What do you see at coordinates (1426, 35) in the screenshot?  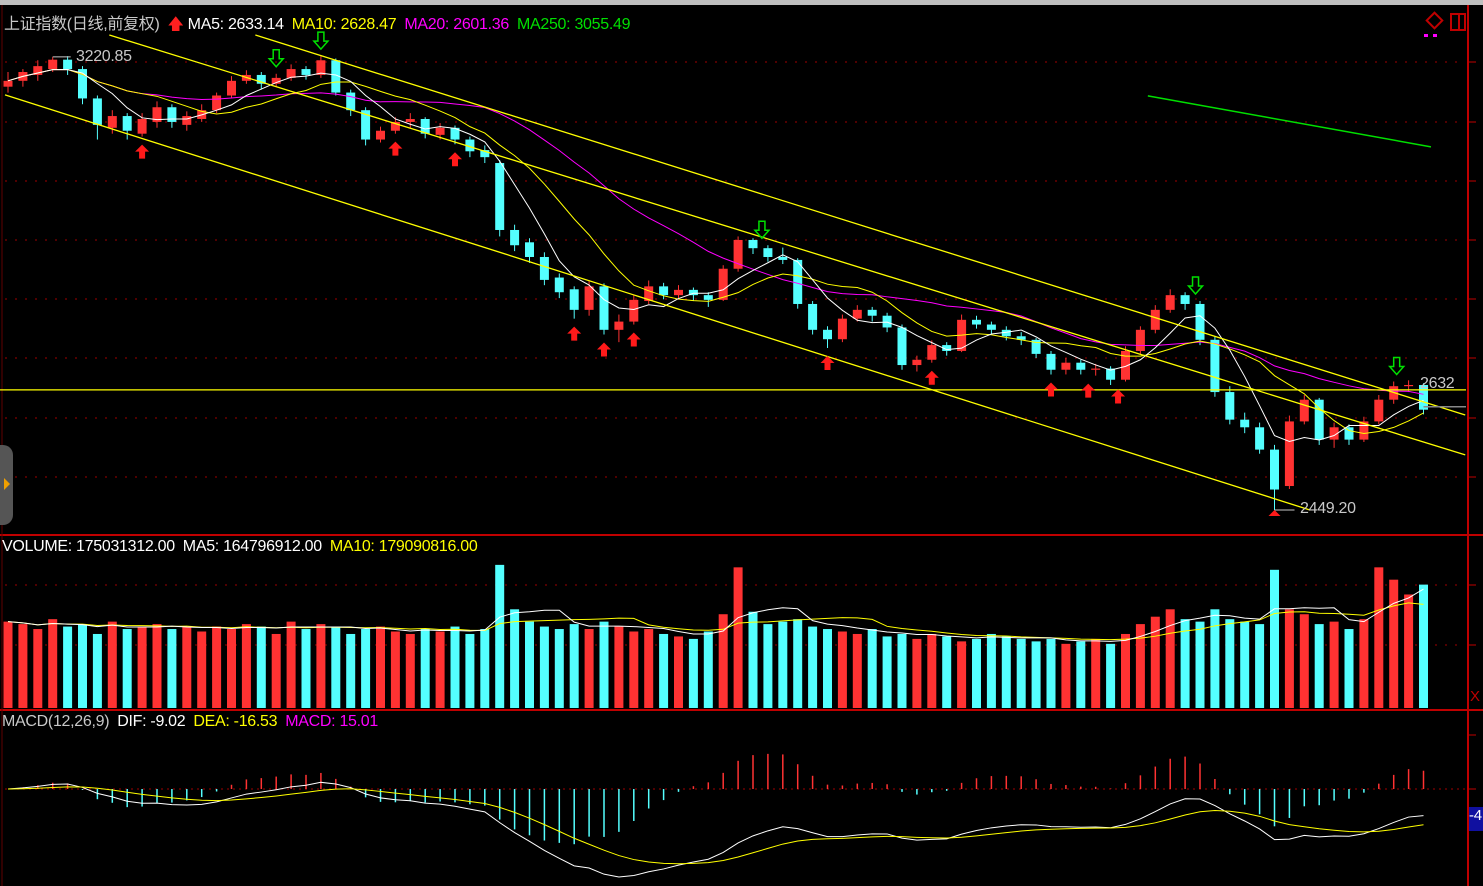 I see `indicator-dots-icon` at bounding box center [1426, 35].